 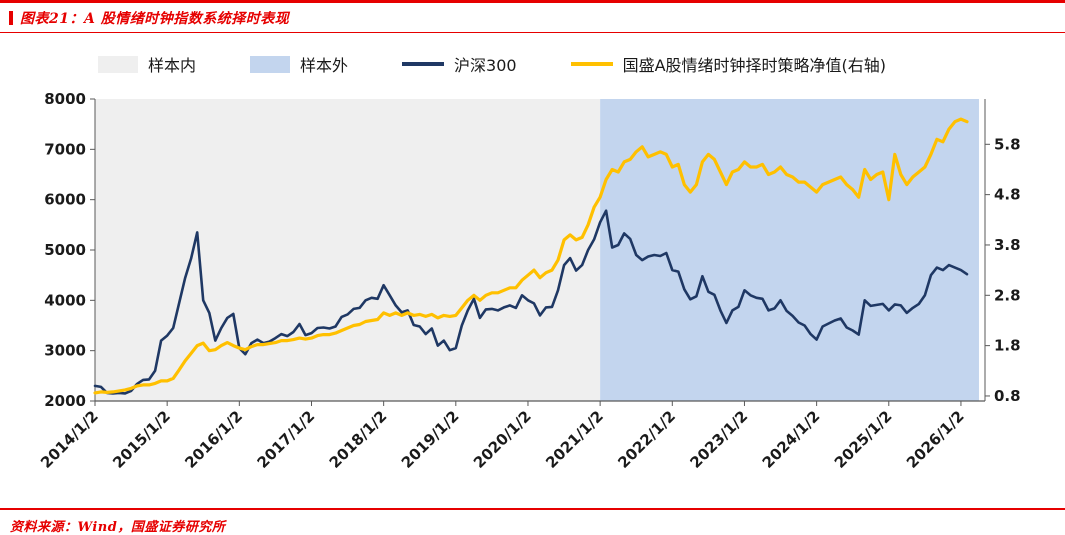 I want to click on legend-item-strategy-nav: 国盛A股情绪时钟择时策略净值(右轴), so click(x=728, y=64).